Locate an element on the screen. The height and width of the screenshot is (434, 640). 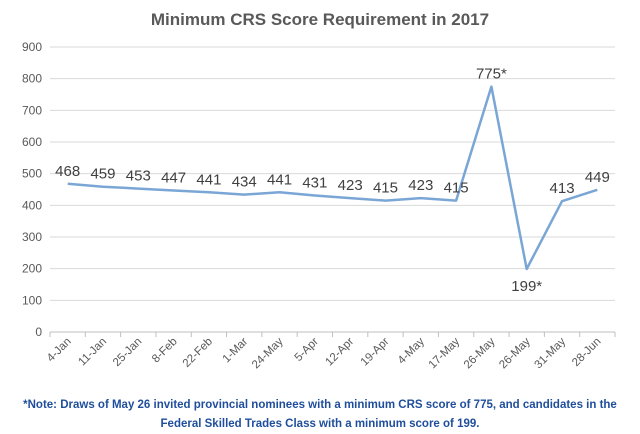
y-tick-label: 600 is located at coordinates (32, 142).